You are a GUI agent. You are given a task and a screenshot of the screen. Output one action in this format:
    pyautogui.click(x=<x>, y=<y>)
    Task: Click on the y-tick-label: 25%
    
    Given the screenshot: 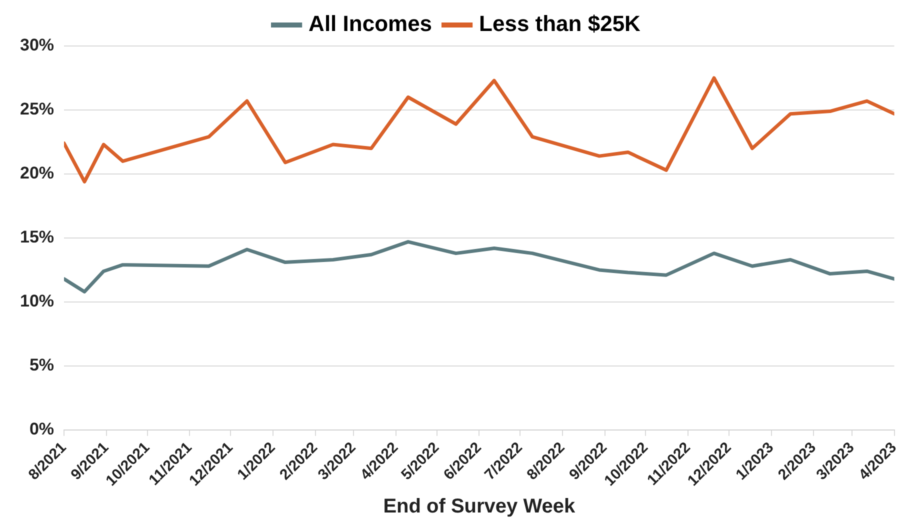 What is the action you would take?
    pyautogui.click(x=37, y=109)
    